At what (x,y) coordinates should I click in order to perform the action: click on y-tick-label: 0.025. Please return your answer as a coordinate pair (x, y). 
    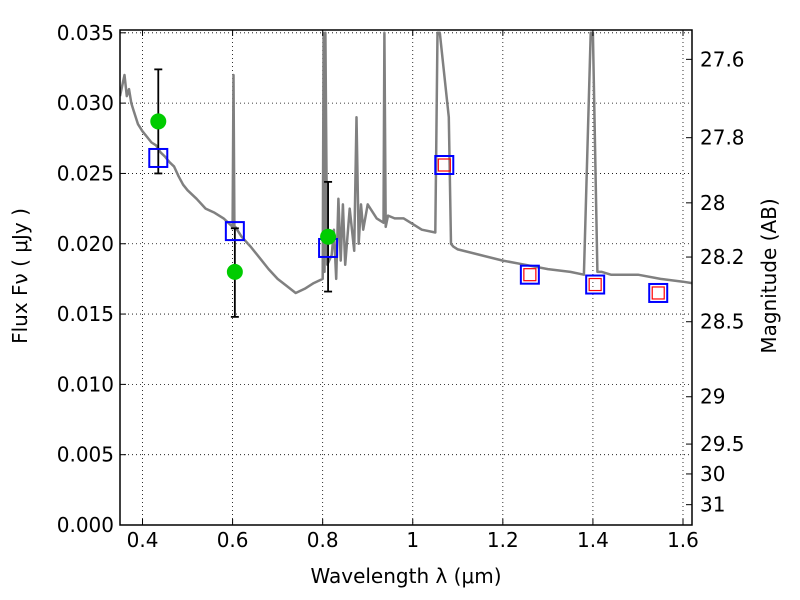
    Looking at the image, I should click on (85, 173).